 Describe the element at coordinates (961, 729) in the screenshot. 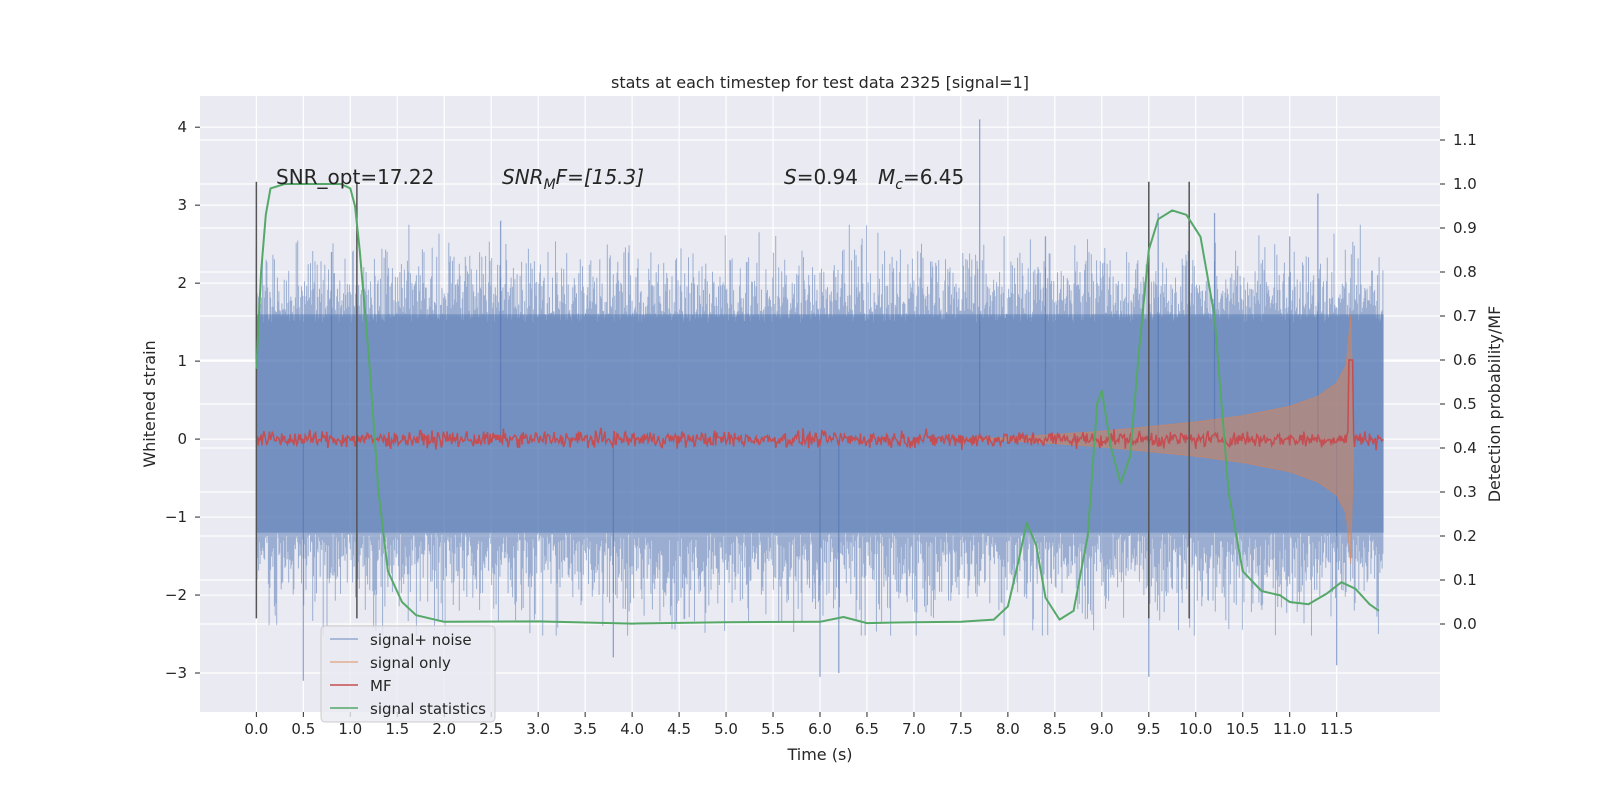

I see `x-tick-label: 7.5` at that location.